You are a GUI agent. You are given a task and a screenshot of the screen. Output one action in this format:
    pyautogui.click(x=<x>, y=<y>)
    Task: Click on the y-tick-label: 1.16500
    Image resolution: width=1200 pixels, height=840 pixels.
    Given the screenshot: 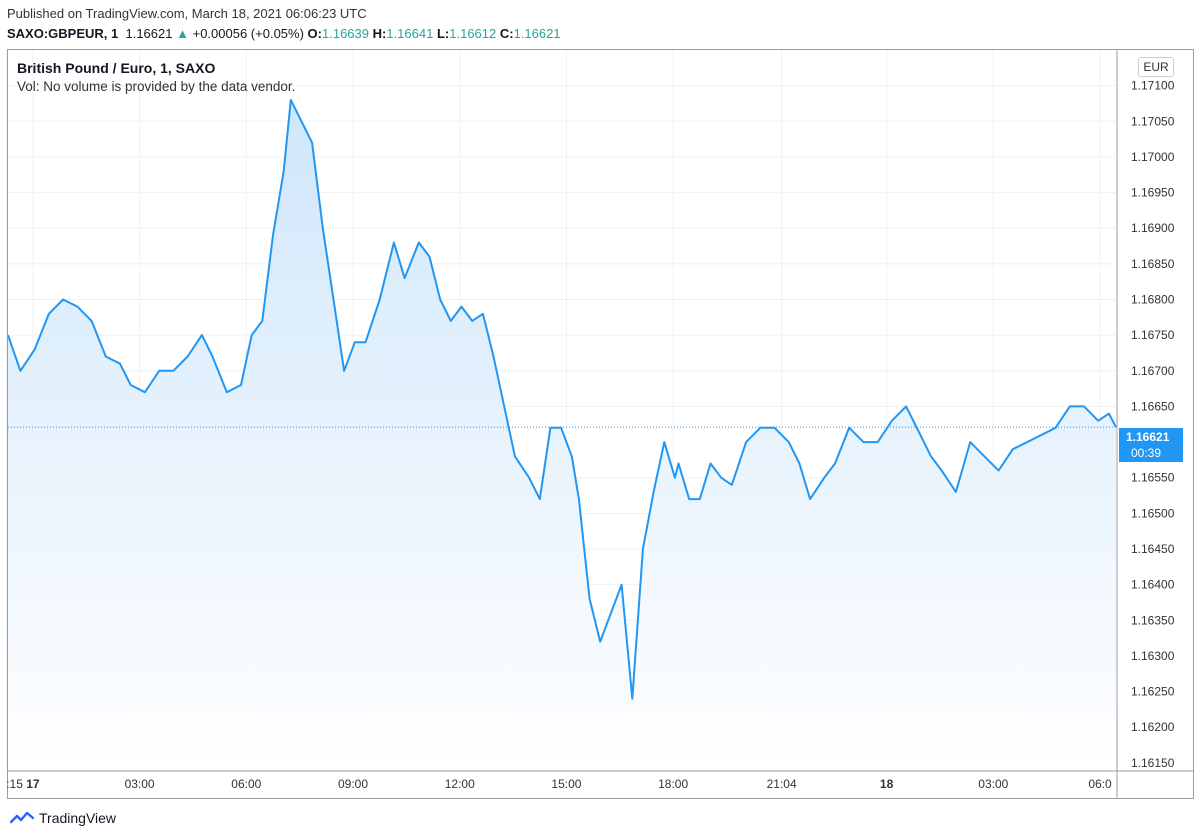 What is the action you would take?
    pyautogui.click(x=1153, y=513)
    